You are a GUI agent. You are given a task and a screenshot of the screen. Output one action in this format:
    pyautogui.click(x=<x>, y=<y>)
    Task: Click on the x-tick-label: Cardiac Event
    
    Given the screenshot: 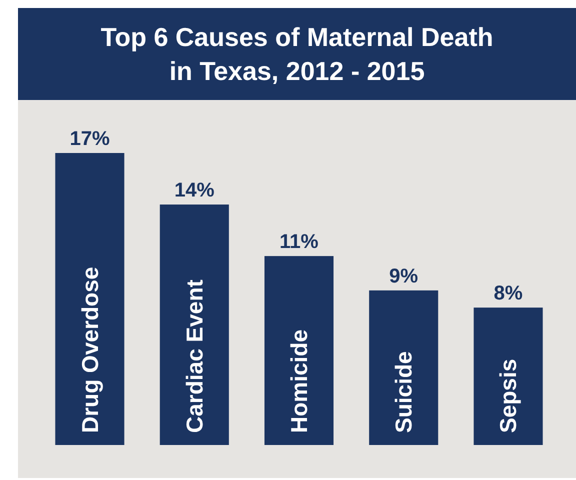 What is the action you would take?
    pyautogui.click(x=194, y=356)
    